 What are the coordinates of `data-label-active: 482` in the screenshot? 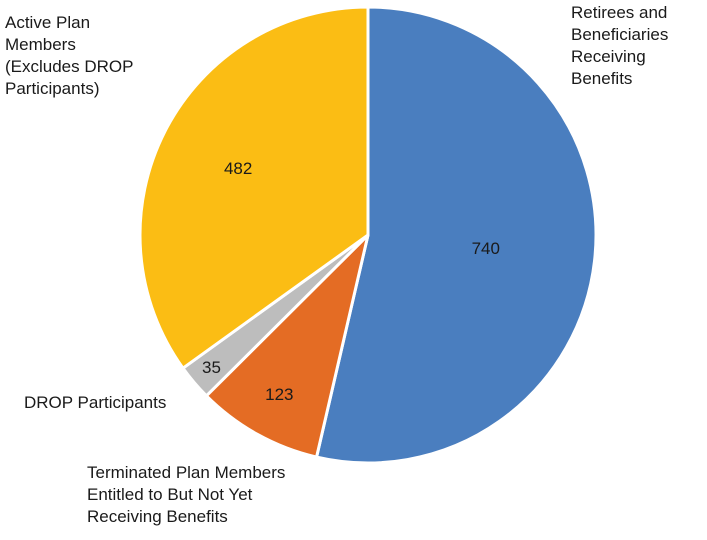 It's located at (238, 168).